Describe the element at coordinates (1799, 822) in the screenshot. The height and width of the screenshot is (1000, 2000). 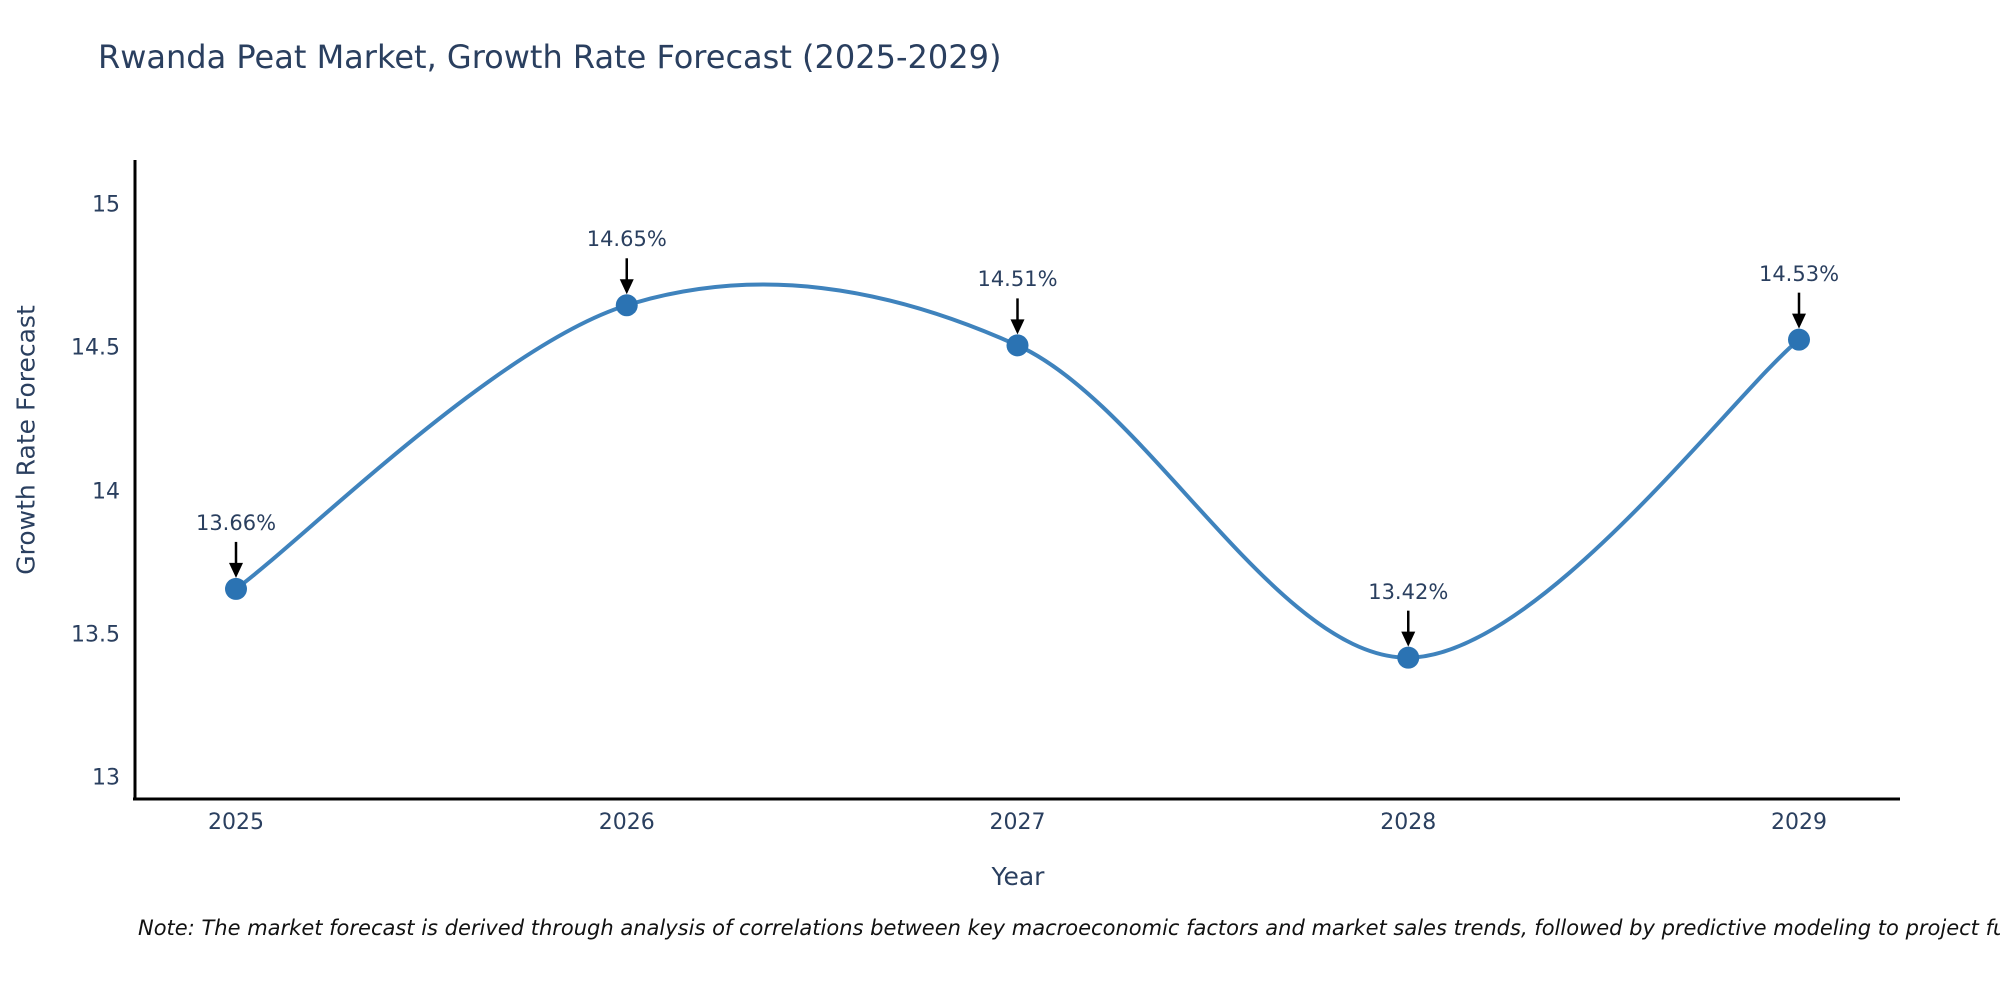
I see `x-tick-label: 2029` at that location.